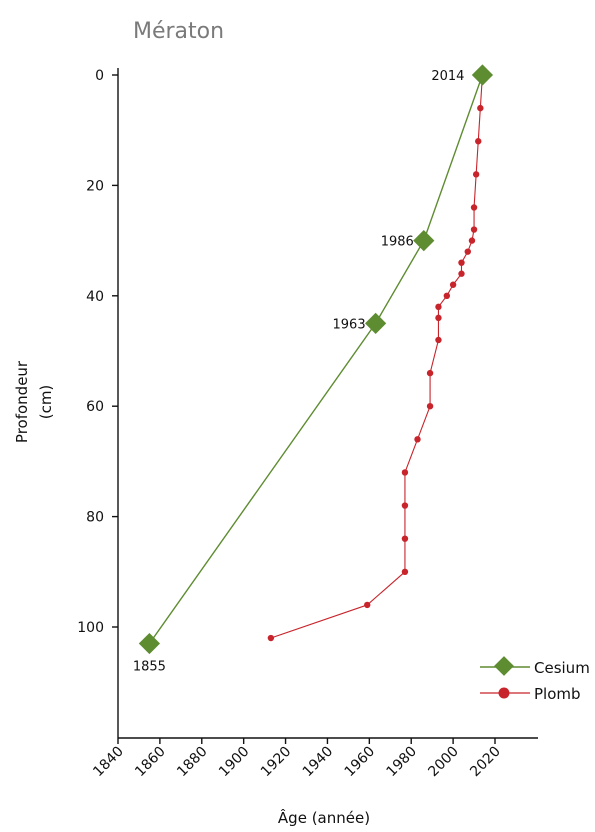 This screenshot has width=595, height=832. Describe the element at coordinates (46, 402) in the screenshot. I see `y-axis-label-line-2: (cm)` at that location.